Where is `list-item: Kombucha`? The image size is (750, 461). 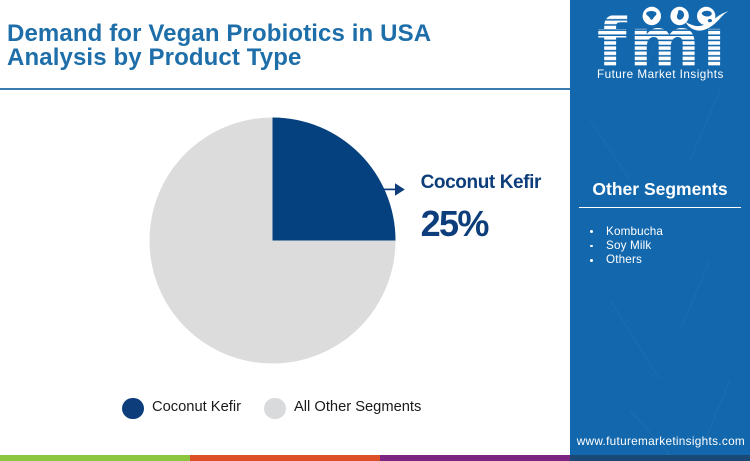
list-item: Kombucha is located at coordinates (660, 232).